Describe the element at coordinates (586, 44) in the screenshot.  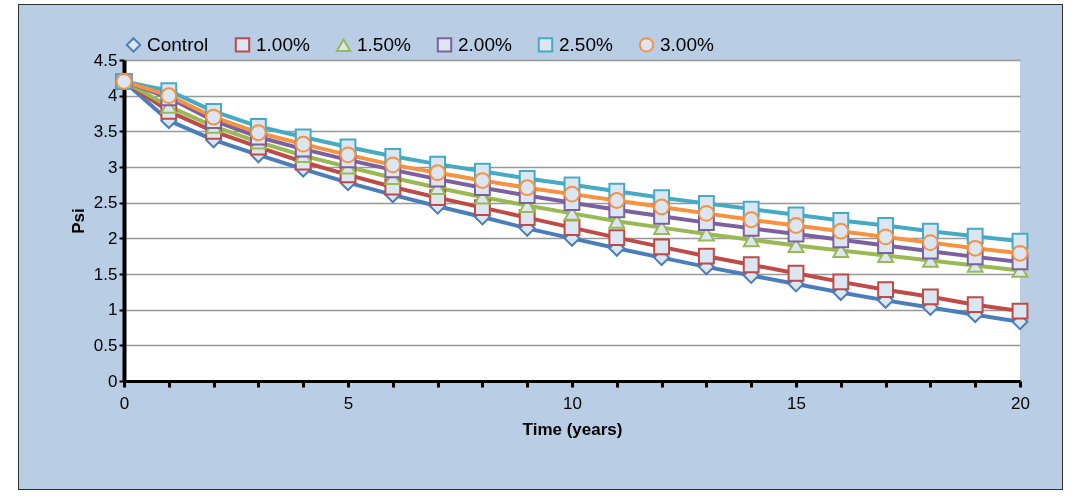
I see `legend-label: 2.50%` at that location.